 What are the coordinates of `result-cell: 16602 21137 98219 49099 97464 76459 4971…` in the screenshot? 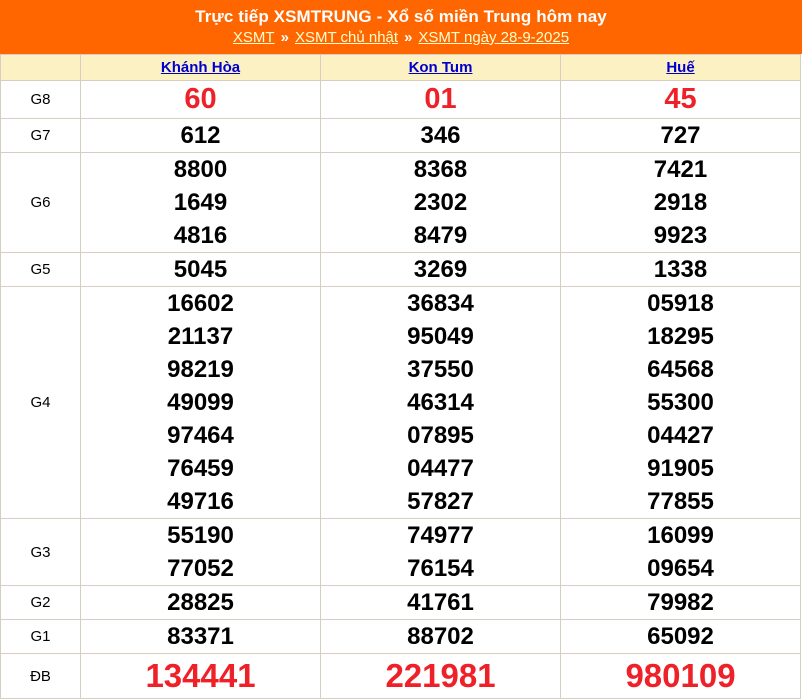 It's located at (200, 402).